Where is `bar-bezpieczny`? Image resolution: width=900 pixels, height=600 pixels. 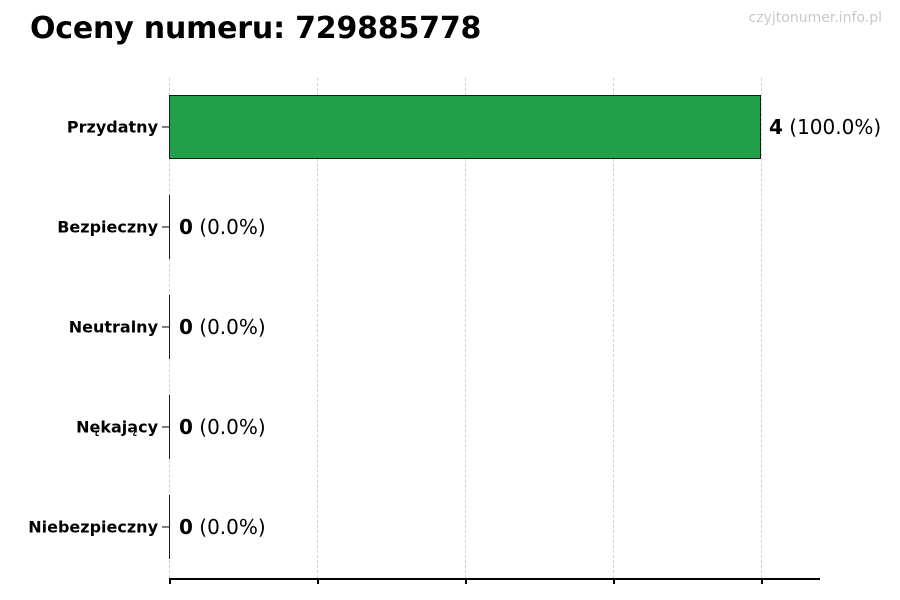 bar-bezpieczny is located at coordinates (169, 227).